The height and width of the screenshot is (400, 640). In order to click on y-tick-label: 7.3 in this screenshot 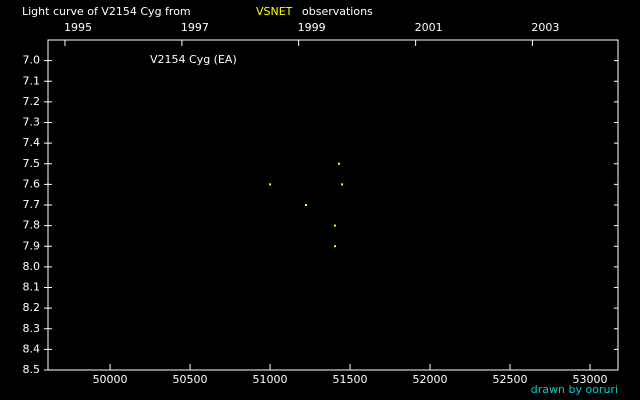, I will do `click(32, 122)`.